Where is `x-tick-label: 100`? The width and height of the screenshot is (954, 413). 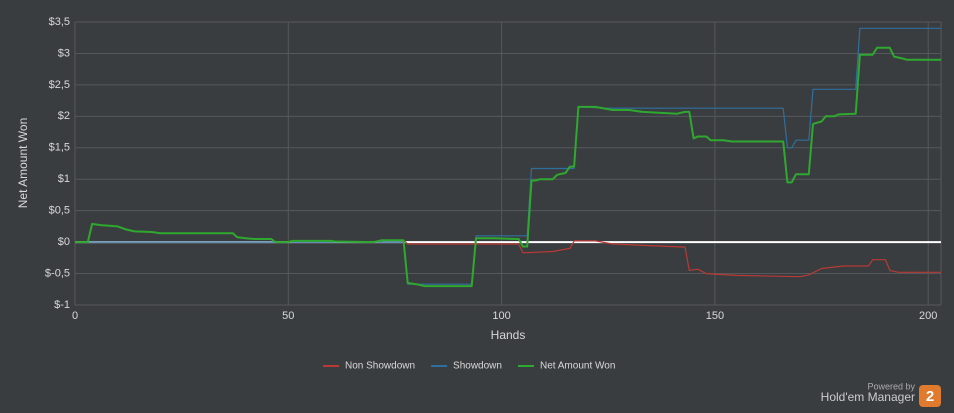
x-tick-label: 100 is located at coordinates (501, 316).